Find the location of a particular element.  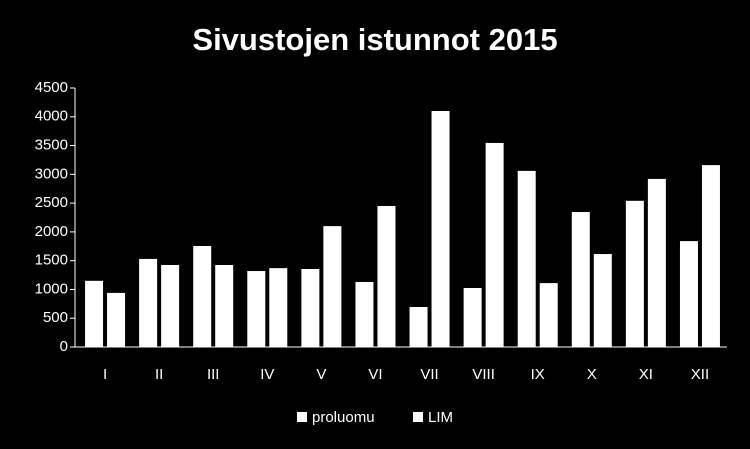

y-tick-label: 4500 is located at coordinates (51, 87).